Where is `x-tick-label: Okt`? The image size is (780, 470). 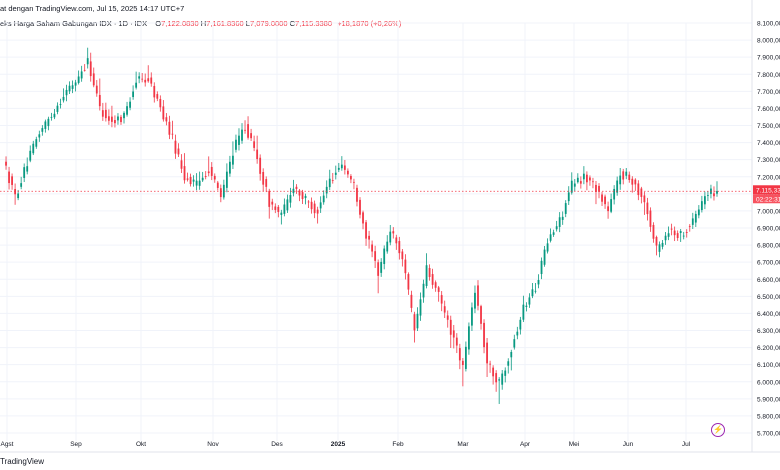
x-tick-label: Okt is located at coordinates (141, 444).